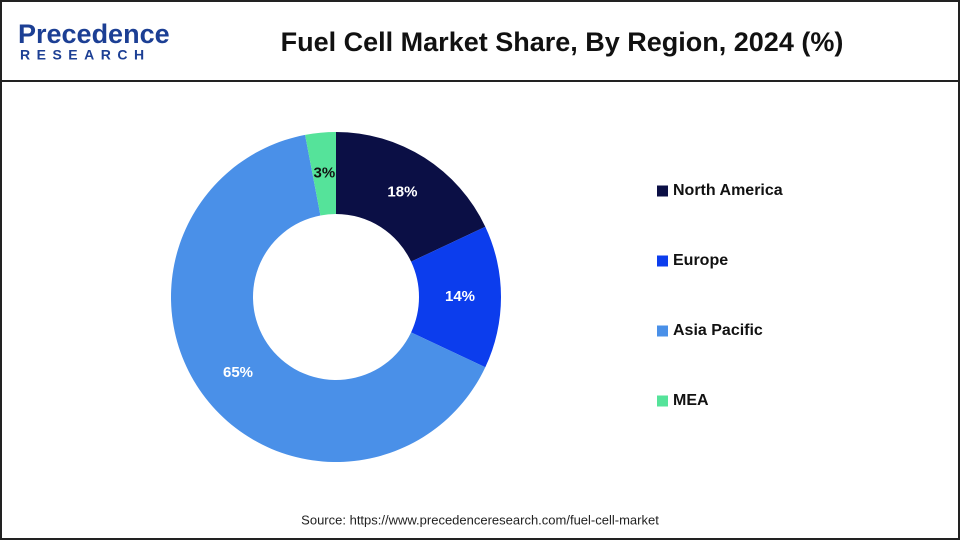  What do you see at coordinates (728, 190) in the screenshot?
I see `legend-label: North America` at bounding box center [728, 190].